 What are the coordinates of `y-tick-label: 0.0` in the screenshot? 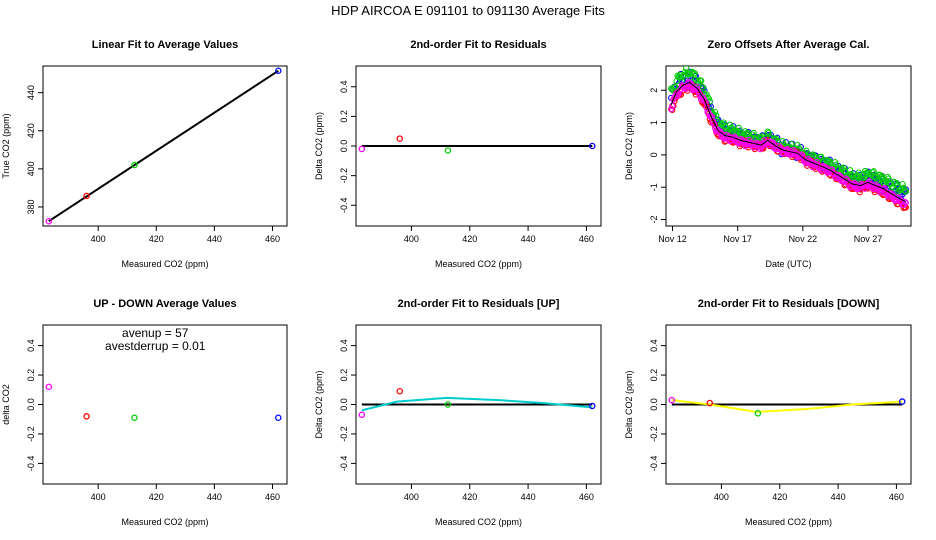 It's located at (344, 146).